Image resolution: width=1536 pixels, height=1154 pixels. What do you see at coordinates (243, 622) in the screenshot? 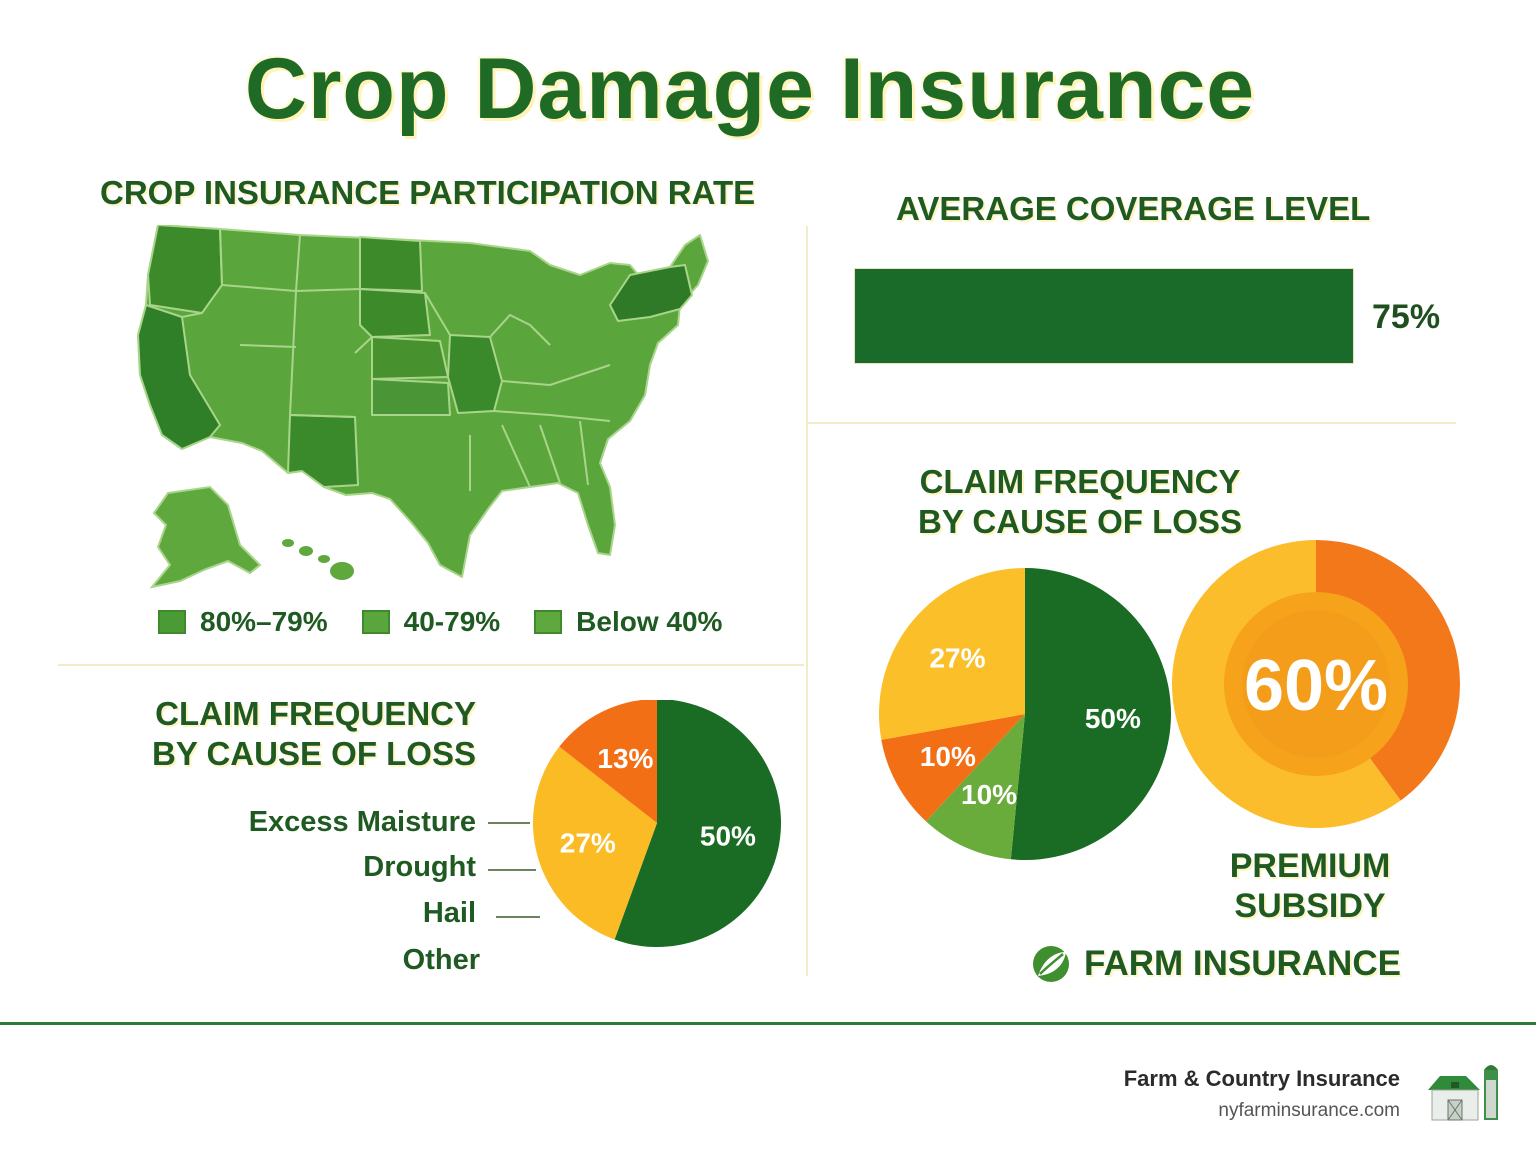
I see `legend-item-high: 80%–79%` at bounding box center [243, 622].